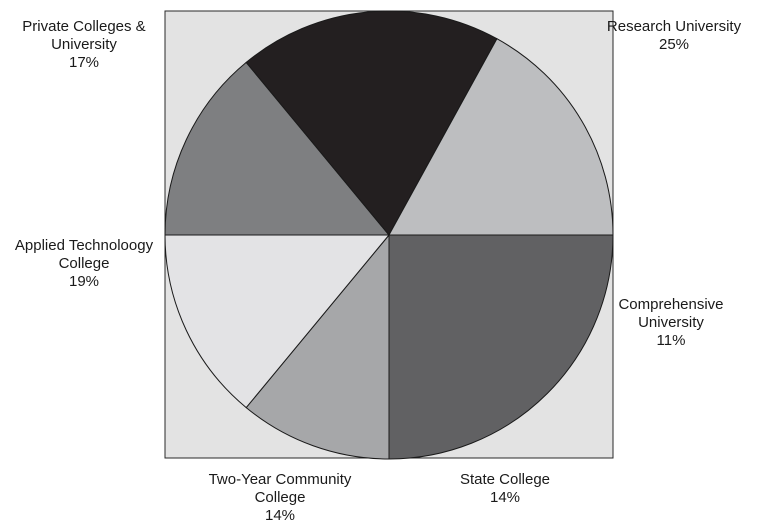  Describe the element at coordinates (84, 281) in the screenshot. I see `slice-value-label: 19%` at that location.